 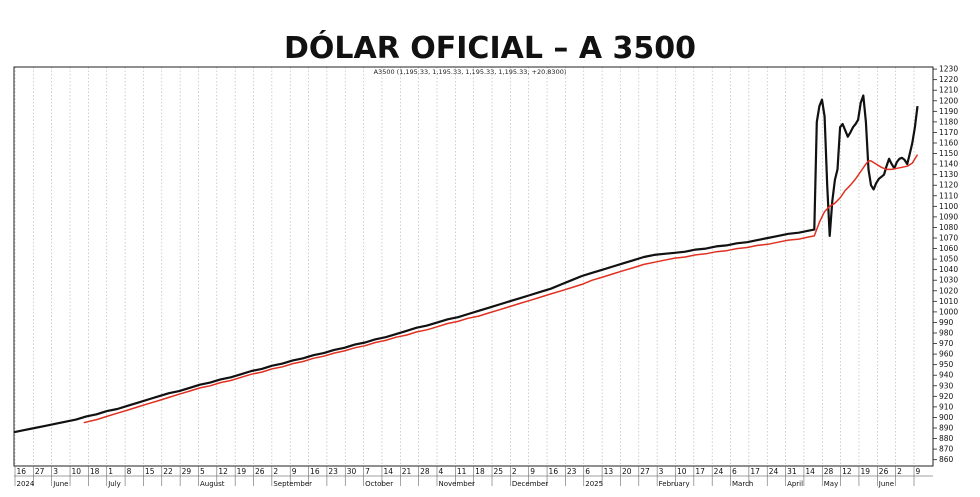 I want to click on y-tick-label: 1060, so click(x=948, y=248).